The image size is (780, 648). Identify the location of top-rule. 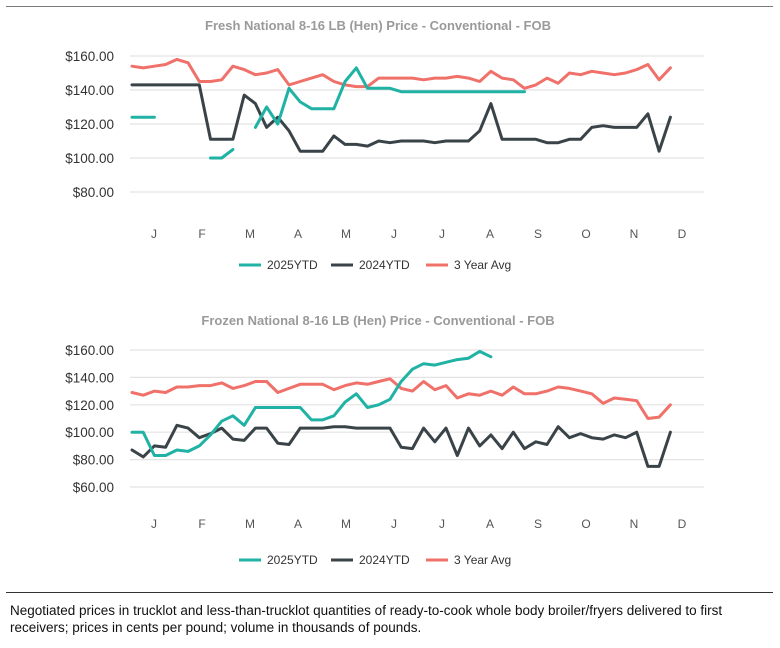
(389, 6).